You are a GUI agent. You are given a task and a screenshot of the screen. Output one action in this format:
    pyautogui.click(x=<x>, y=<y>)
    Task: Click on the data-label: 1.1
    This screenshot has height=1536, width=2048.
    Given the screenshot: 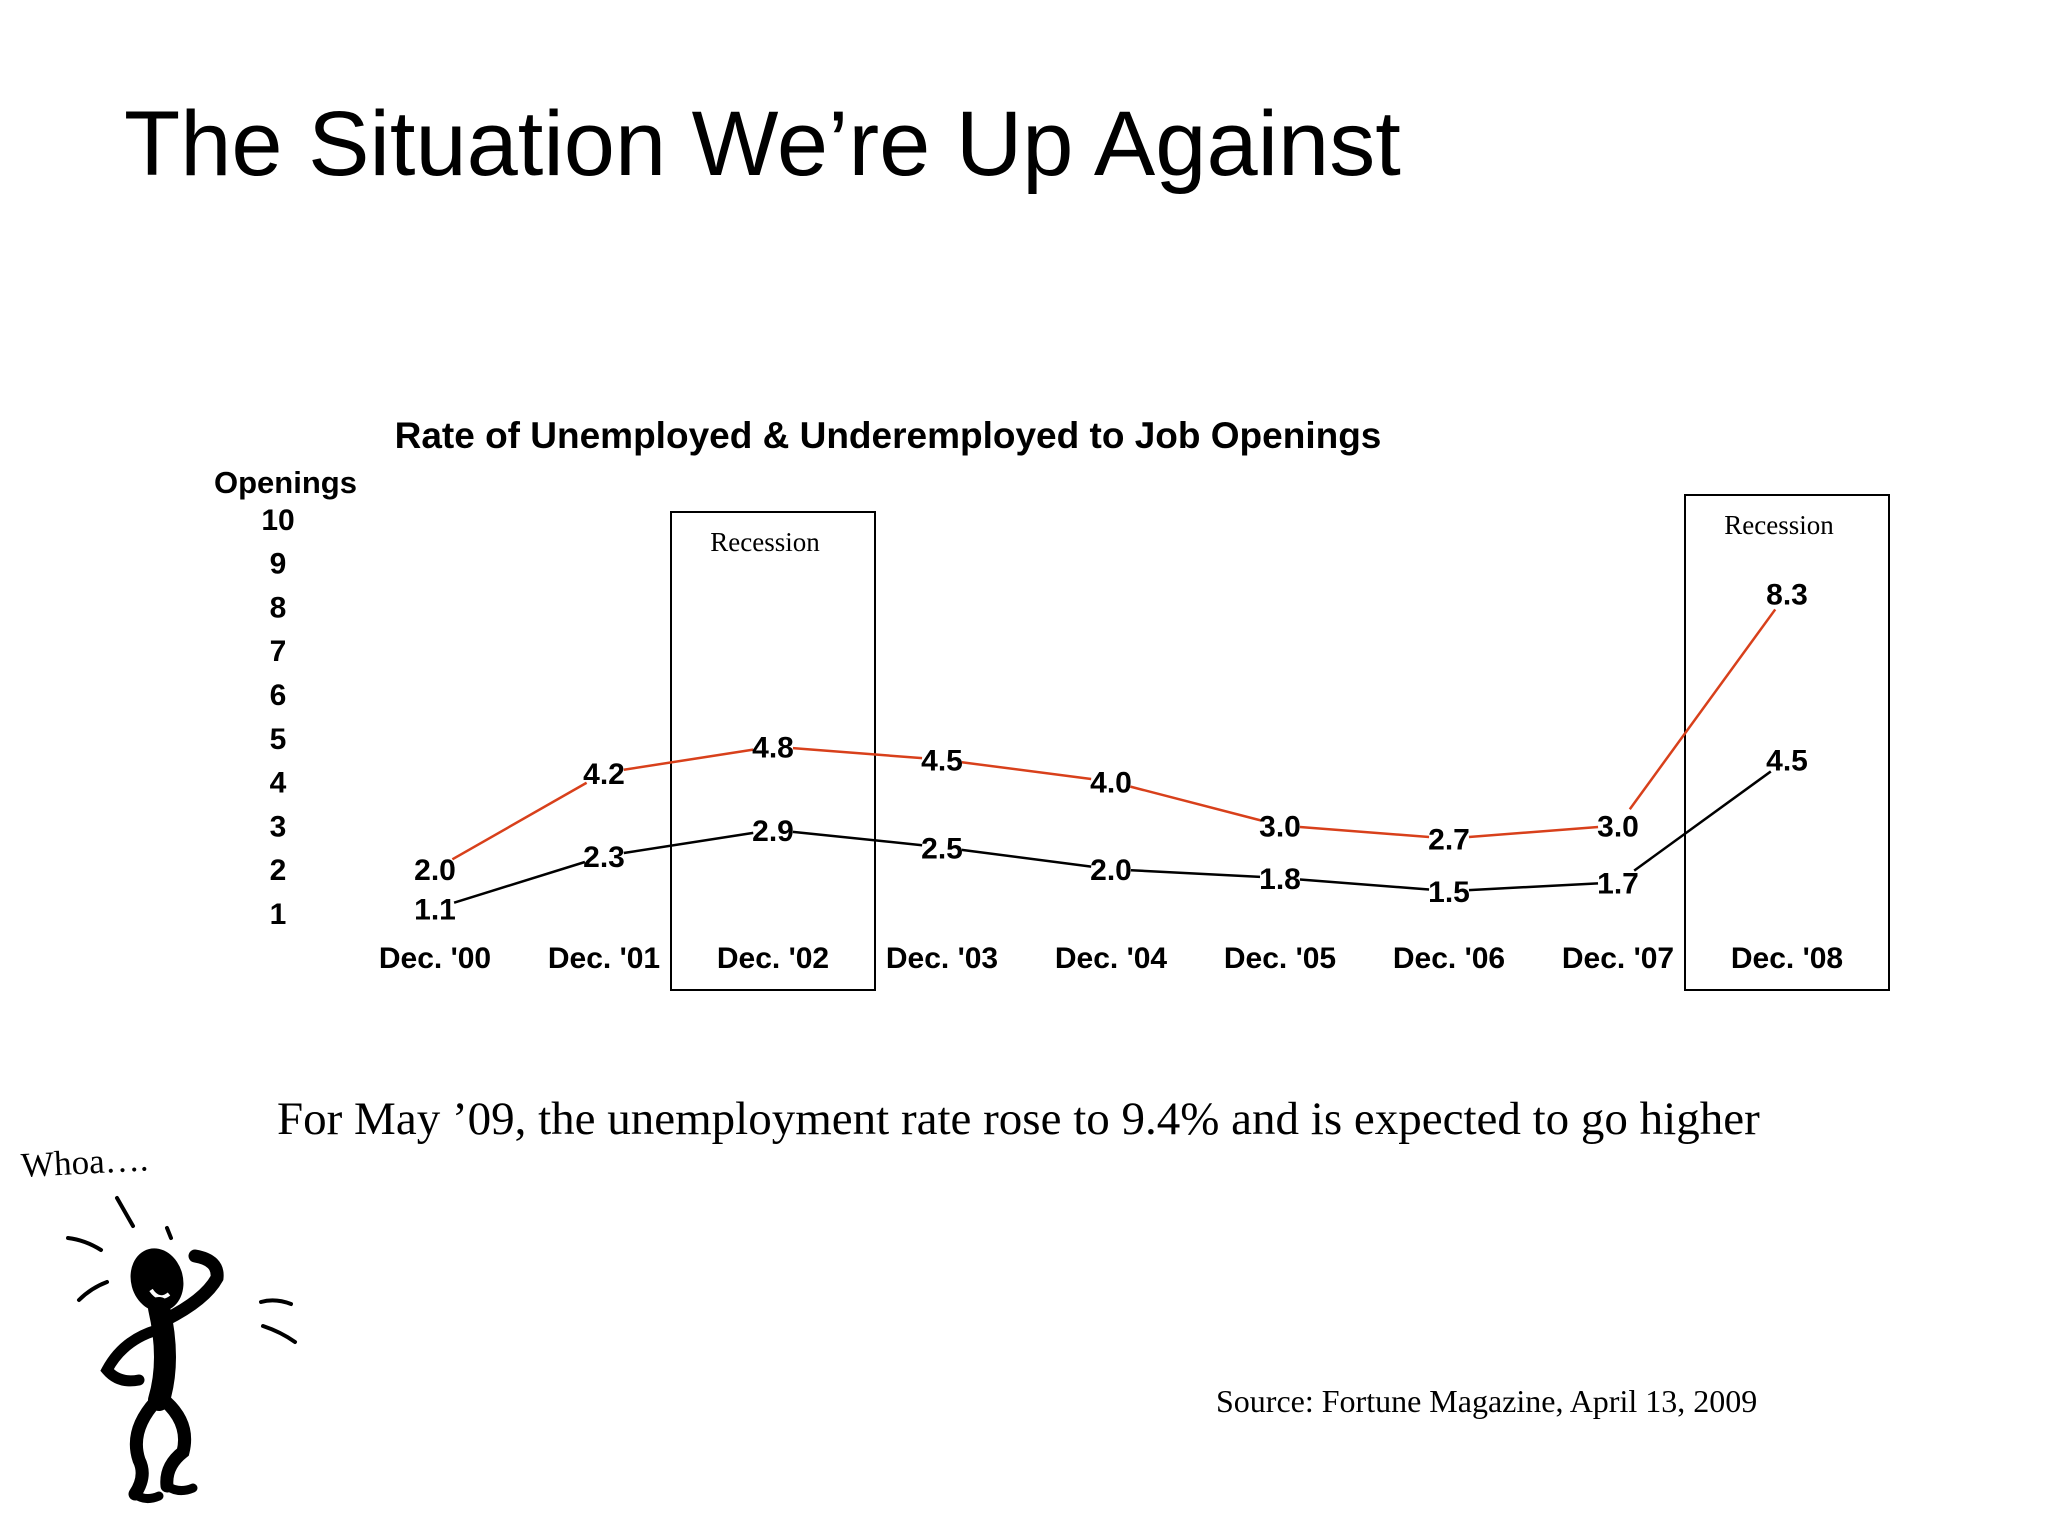 What is the action you would take?
    pyautogui.click(x=435, y=910)
    